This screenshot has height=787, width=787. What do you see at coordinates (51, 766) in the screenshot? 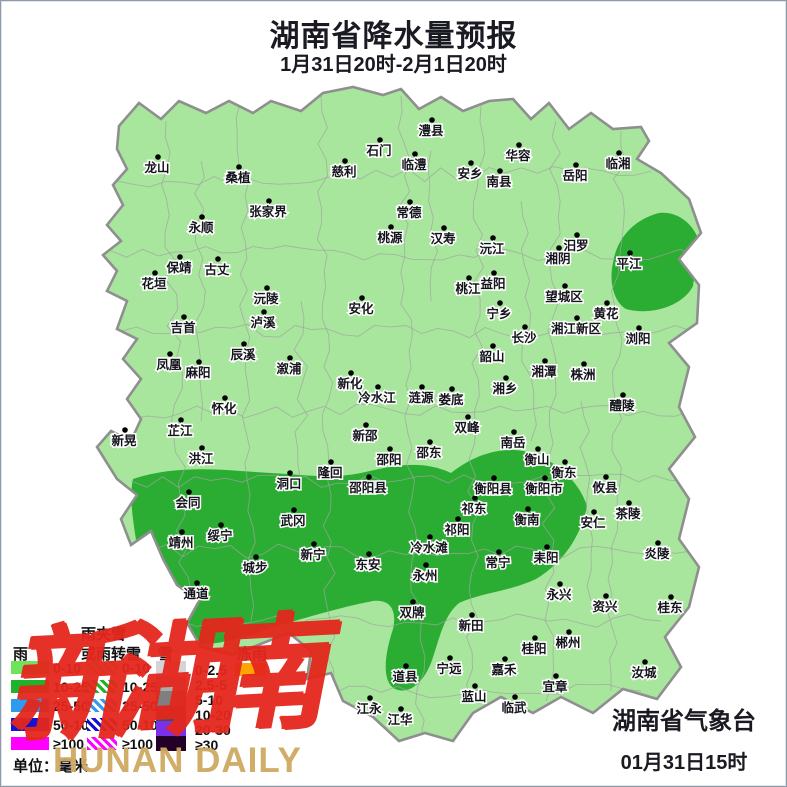
I see `legend-unit: 单位：毫米` at bounding box center [51, 766].